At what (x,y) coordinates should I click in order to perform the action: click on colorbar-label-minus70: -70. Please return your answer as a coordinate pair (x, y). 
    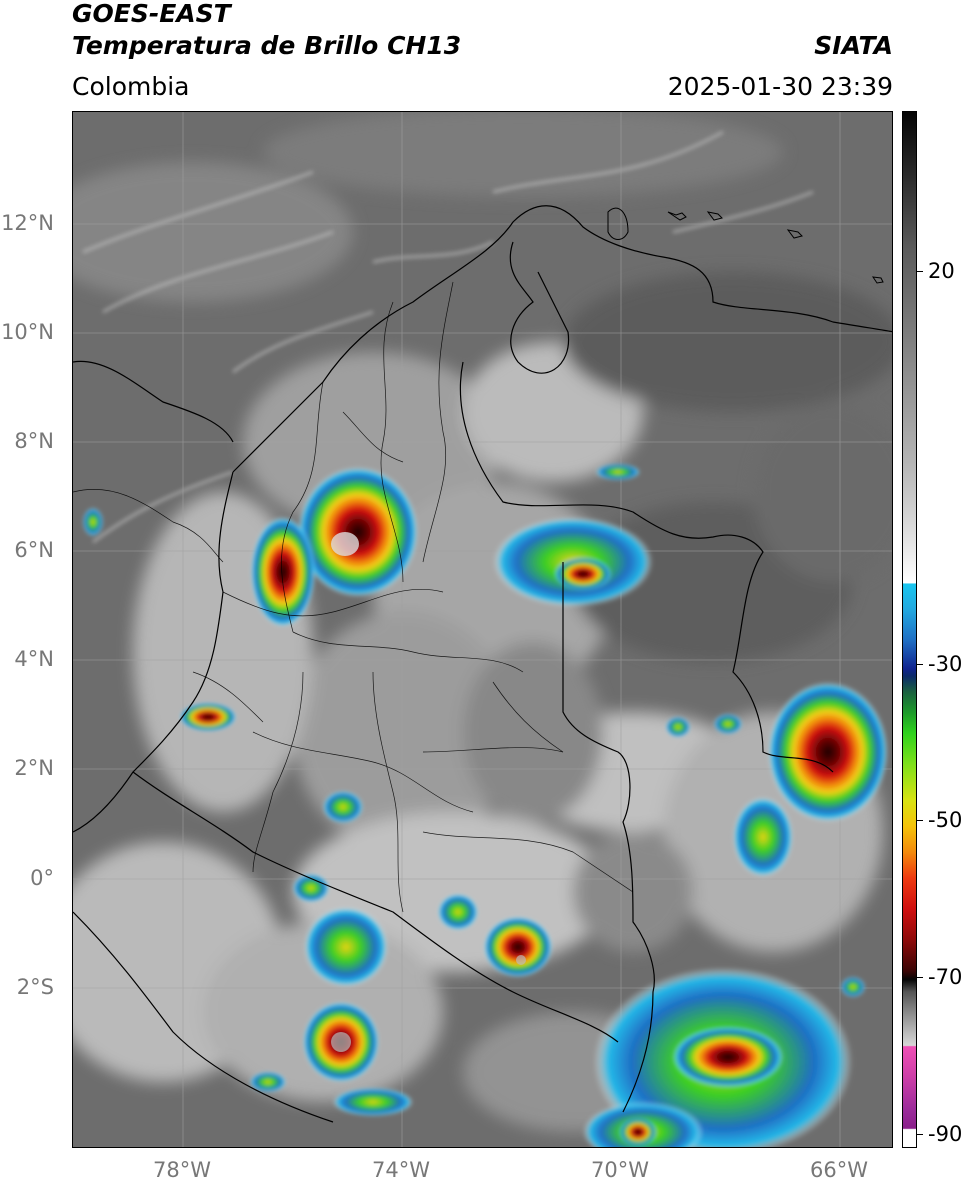
    Looking at the image, I should click on (945, 977).